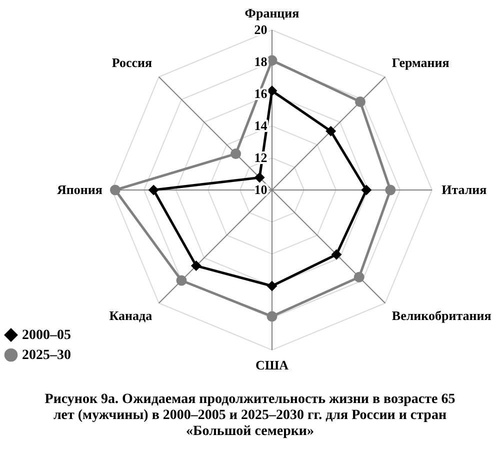 Image resolution: width=500 pixels, height=457 pixels. Describe the element at coordinates (46, 335) in the screenshot. I see `legend-label: 2000–05` at that location.